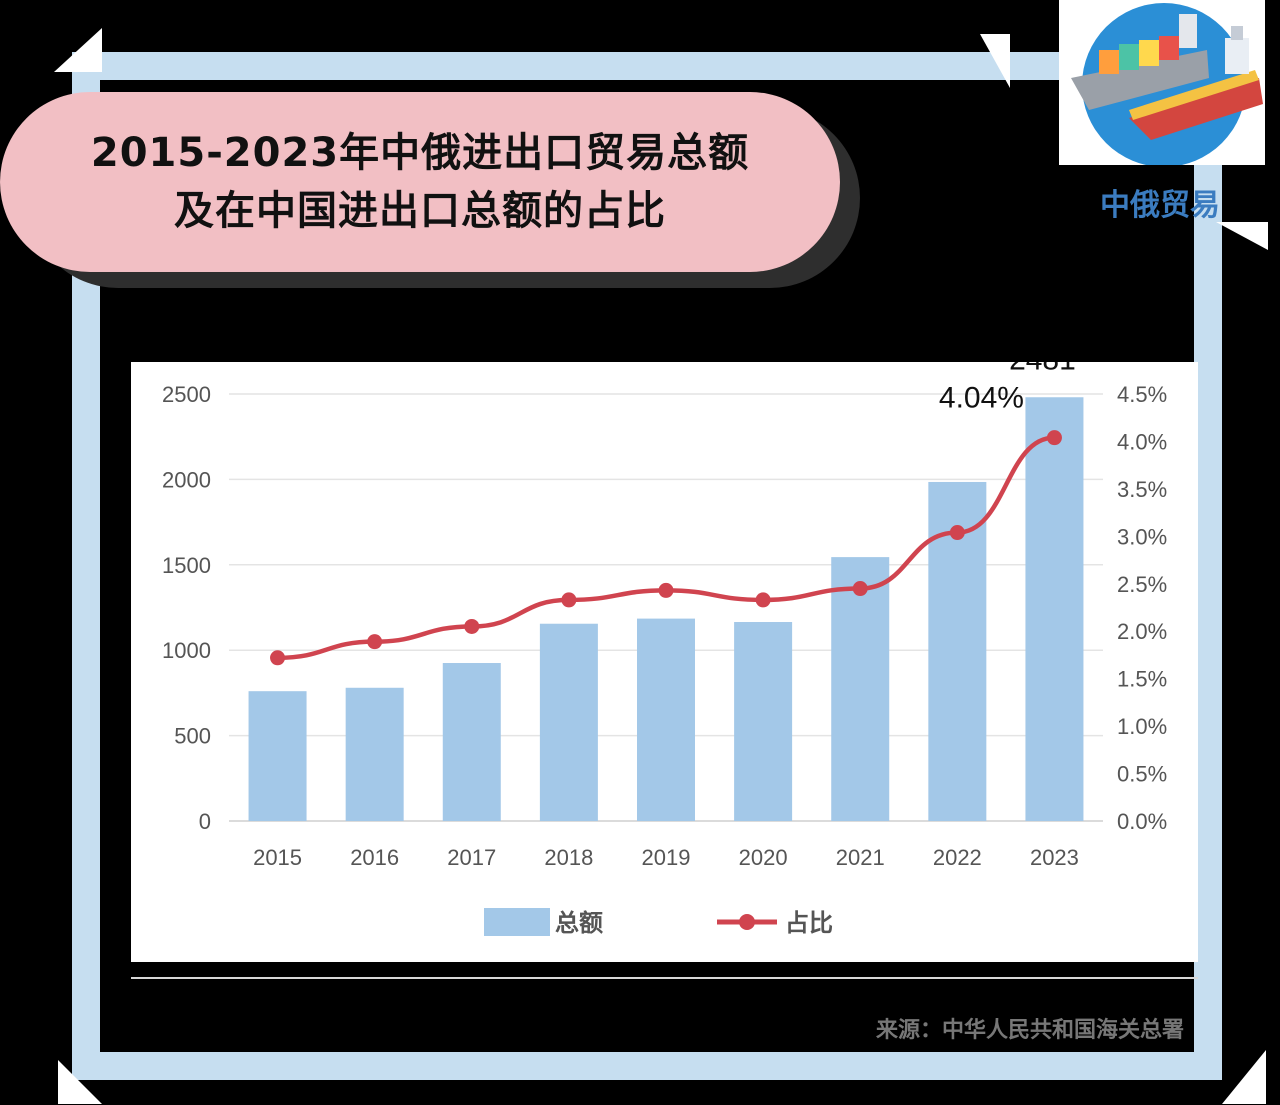 This screenshot has height=1105, width=1280. I want to click on logo-label: 中俄贸易, so click(1160, 205).